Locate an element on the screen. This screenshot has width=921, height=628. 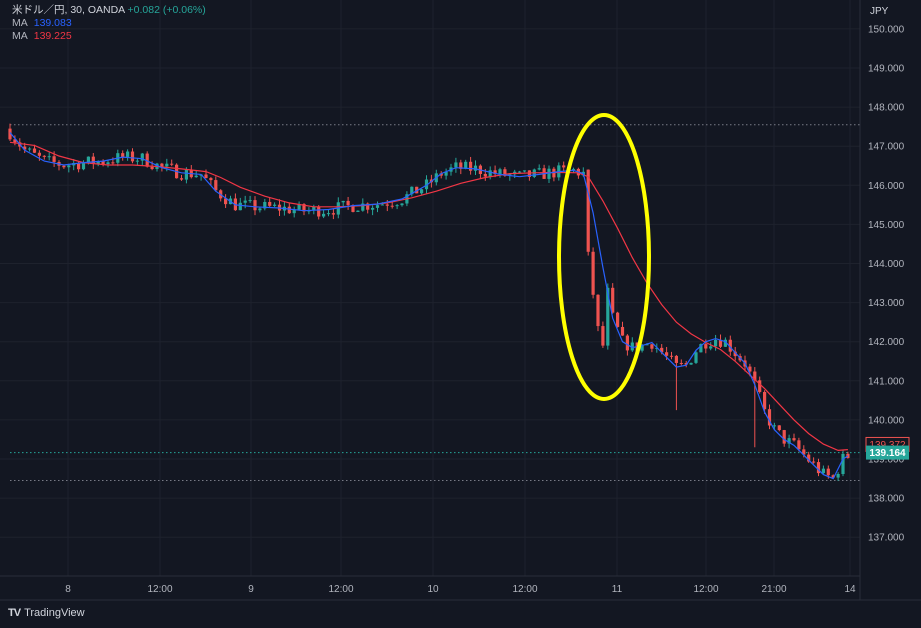
currency-unit: JPY is located at coordinates (879, 11).